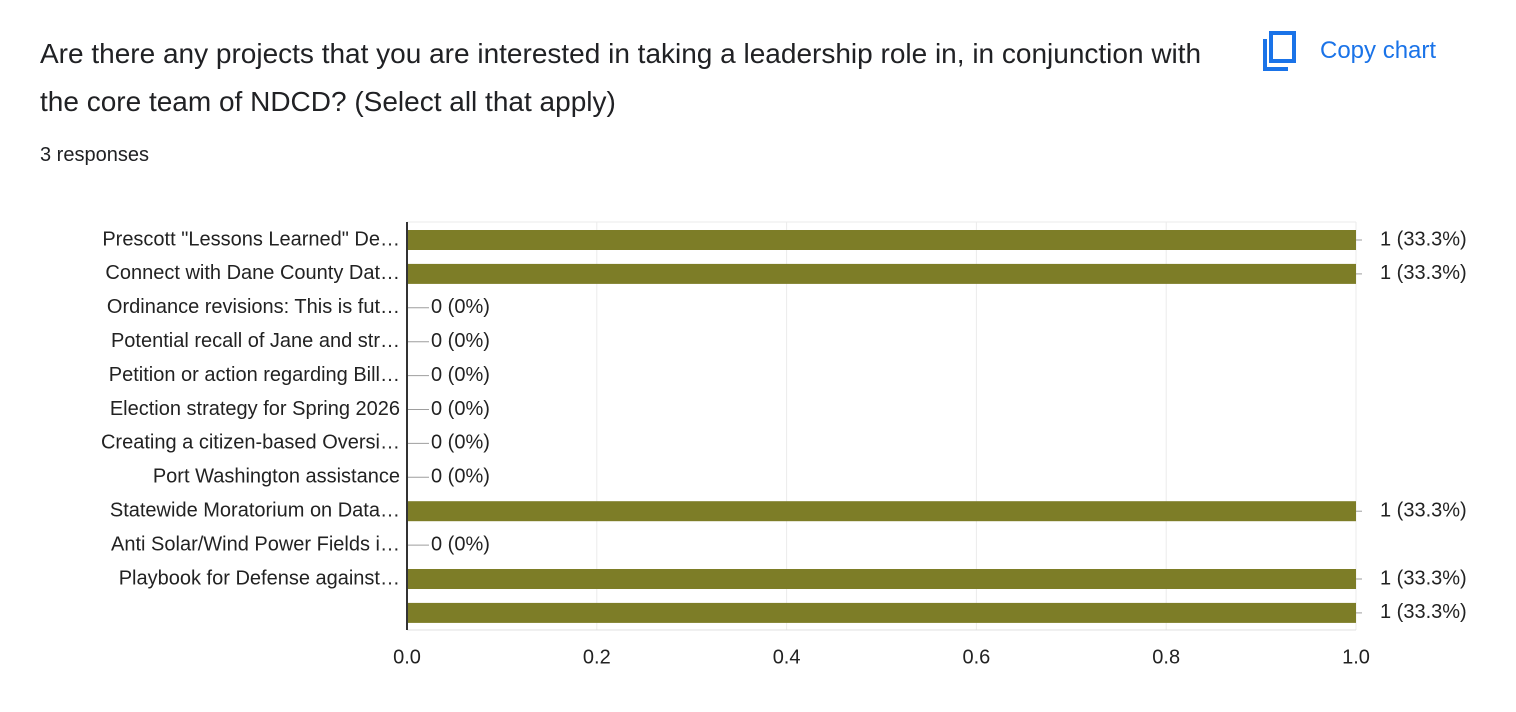 The width and height of the screenshot is (1516, 712). What do you see at coordinates (276, 477) in the screenshot?
I see `category-label: Port Washington assistance` at bounding box center [276, 477].